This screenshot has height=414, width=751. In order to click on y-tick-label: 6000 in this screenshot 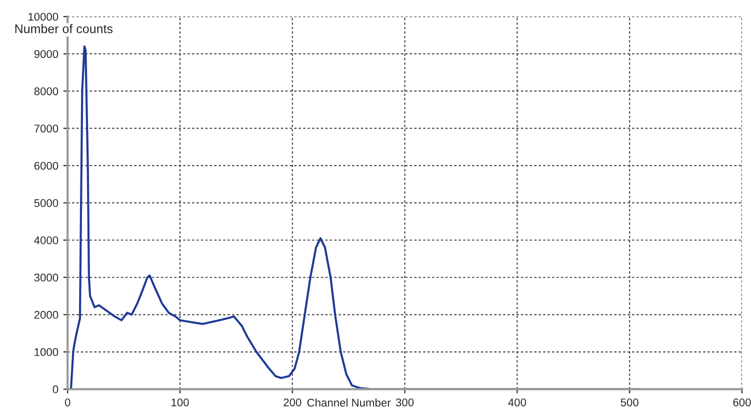, I will do `click(46, 166)`.